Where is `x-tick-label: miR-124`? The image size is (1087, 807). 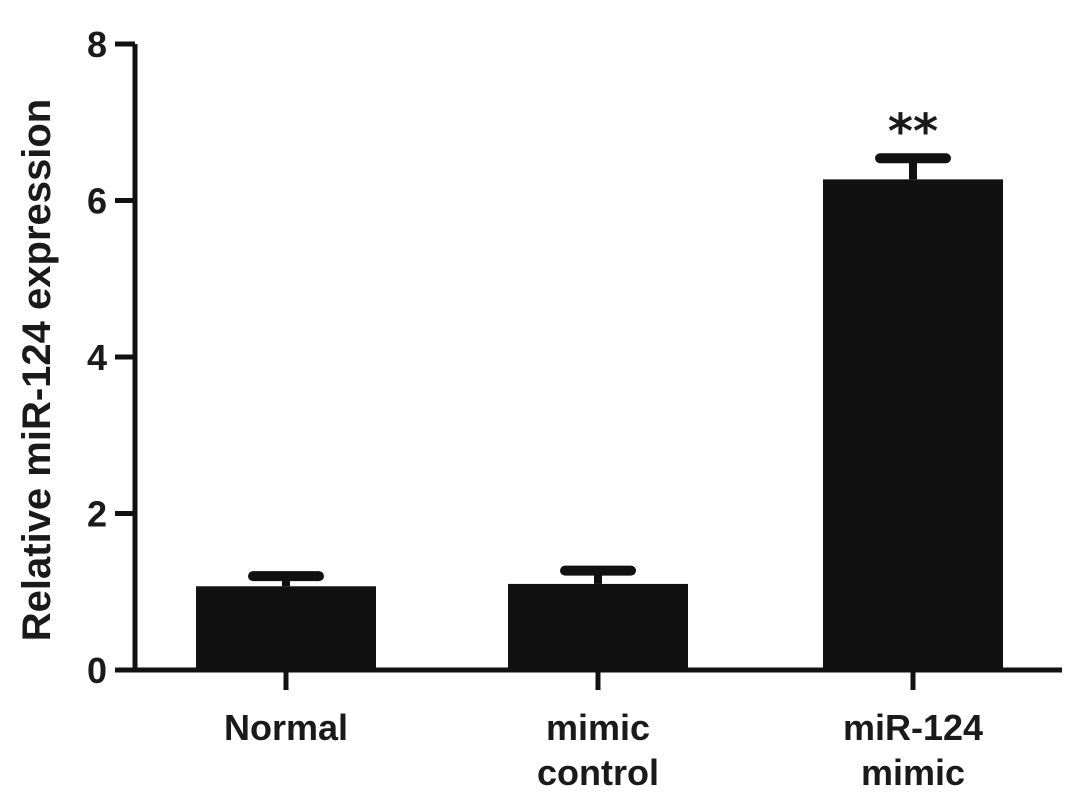
x-tick-label: miR-124 is located at coordinates (913, 727).